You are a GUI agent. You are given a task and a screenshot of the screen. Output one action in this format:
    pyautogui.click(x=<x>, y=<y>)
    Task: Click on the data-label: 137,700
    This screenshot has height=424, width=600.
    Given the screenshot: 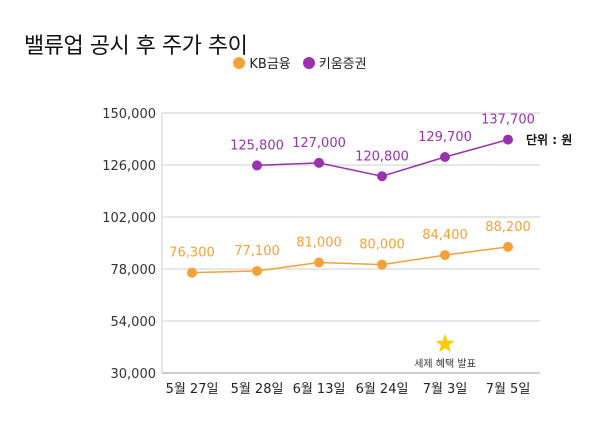 What is the action you would take?
    pyautogui.click(x=508, y=120)
    